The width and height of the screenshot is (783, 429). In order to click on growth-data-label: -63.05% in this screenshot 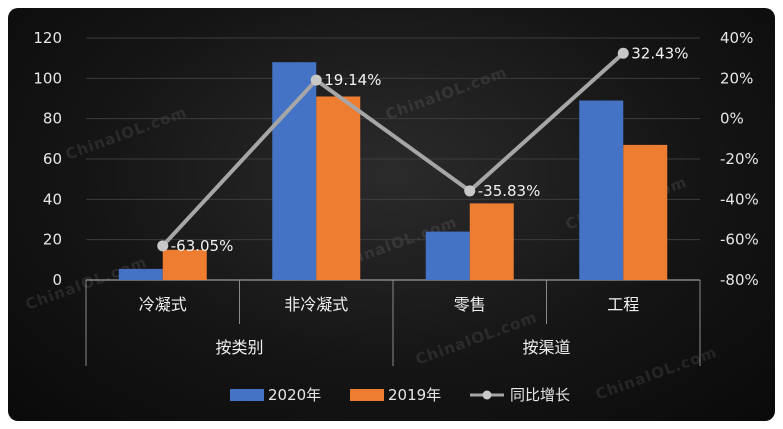, I will do `click(202, 246)`.